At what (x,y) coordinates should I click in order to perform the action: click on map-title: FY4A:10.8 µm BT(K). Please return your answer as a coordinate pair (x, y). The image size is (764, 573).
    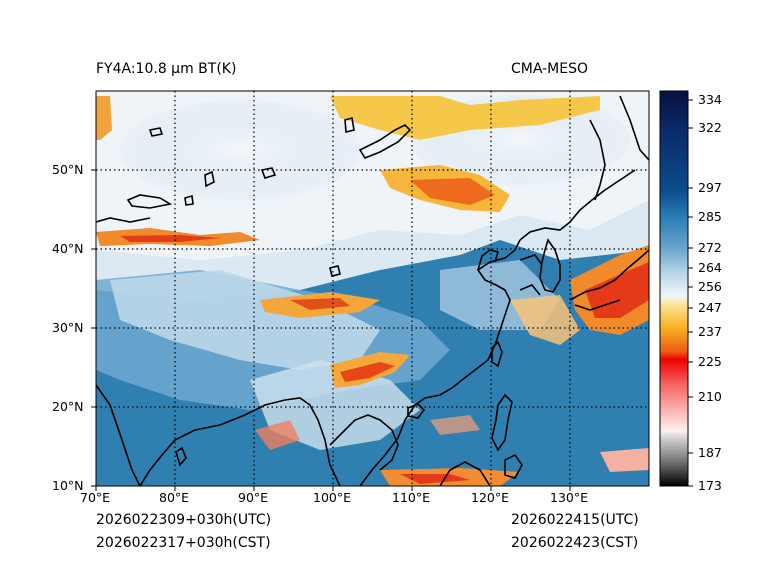
    Looking at the image, I should click on (166, 69).